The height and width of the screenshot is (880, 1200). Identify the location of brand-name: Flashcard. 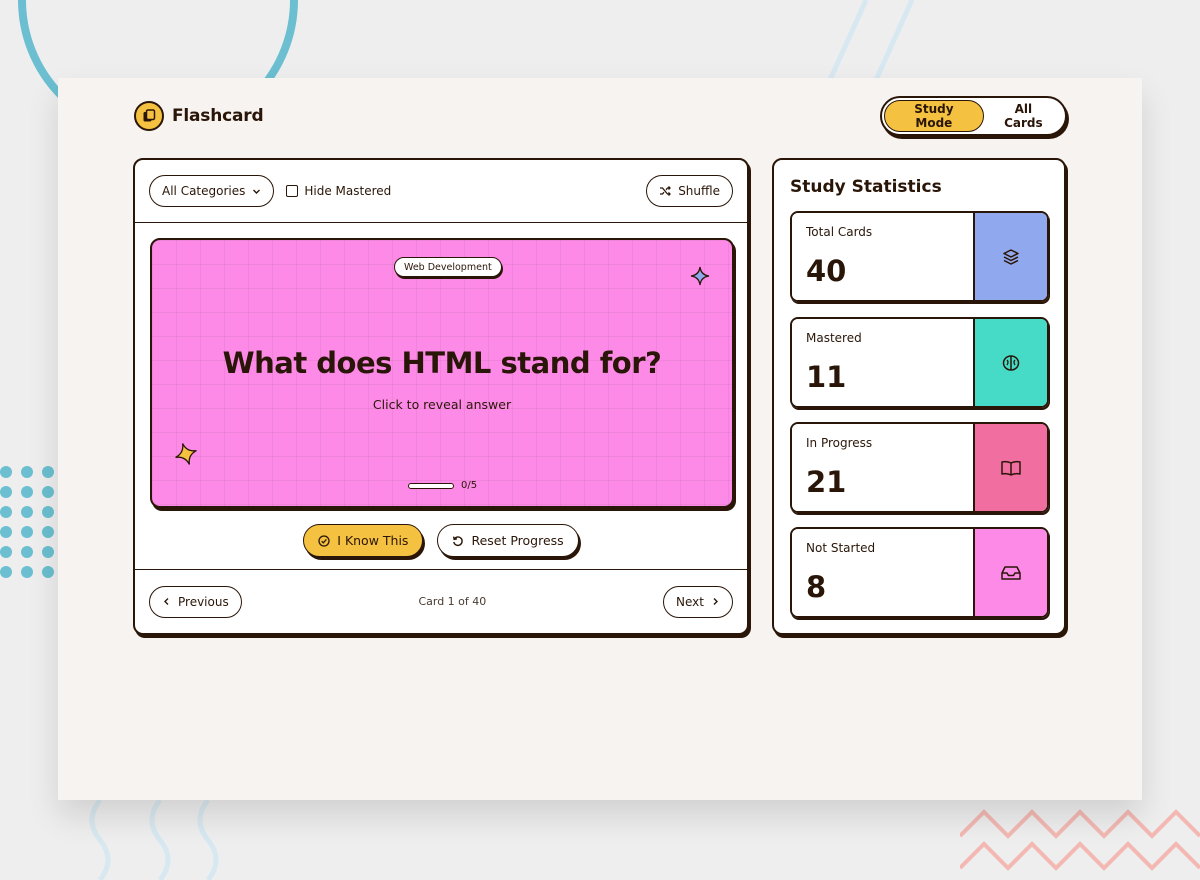
(218, 116).